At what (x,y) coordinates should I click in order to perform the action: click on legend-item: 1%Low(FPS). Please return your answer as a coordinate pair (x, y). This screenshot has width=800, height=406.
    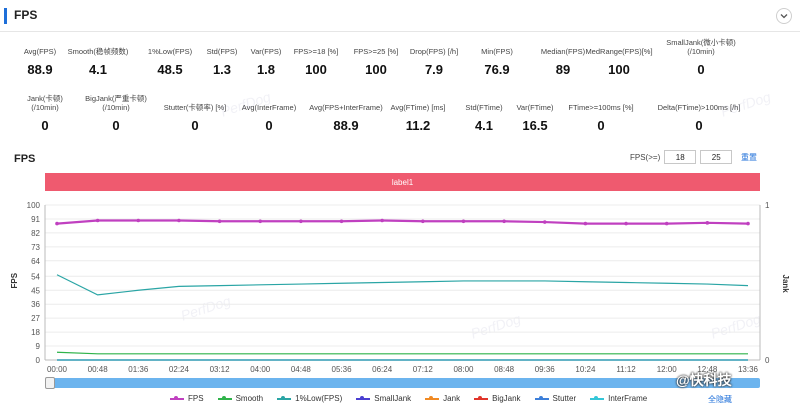
    Looking at the image, I should click on (309, 398).